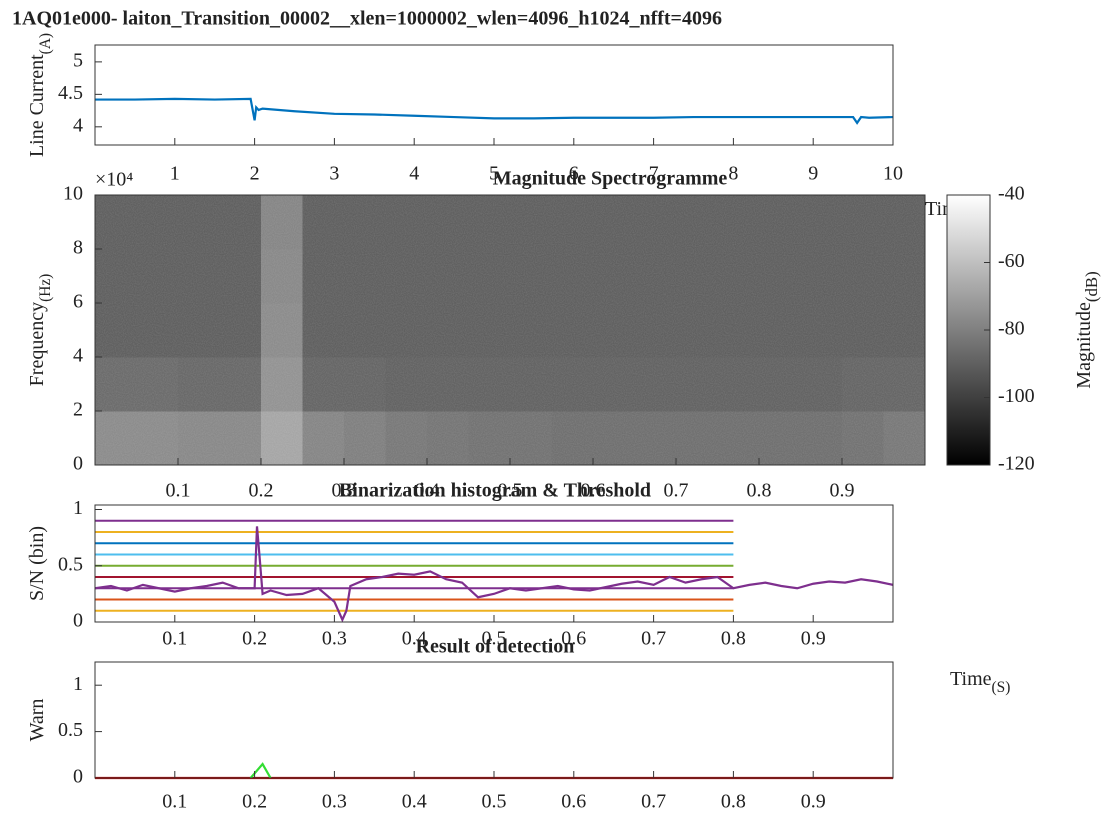 The width and height of the screenshot is (1110, 820). I want to click on y-axis-label: Warn, so click(37, 720).